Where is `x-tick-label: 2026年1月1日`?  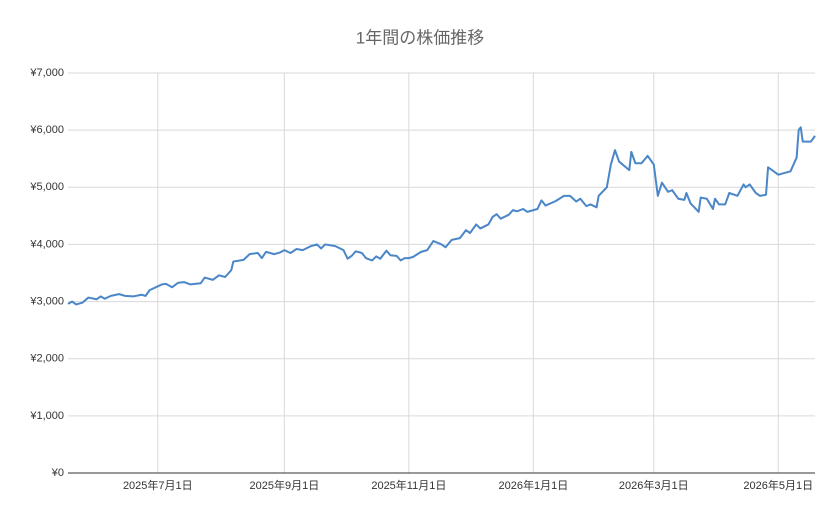
x-tick-label: 2026年1月1日 is located at coordinates (533, 485).